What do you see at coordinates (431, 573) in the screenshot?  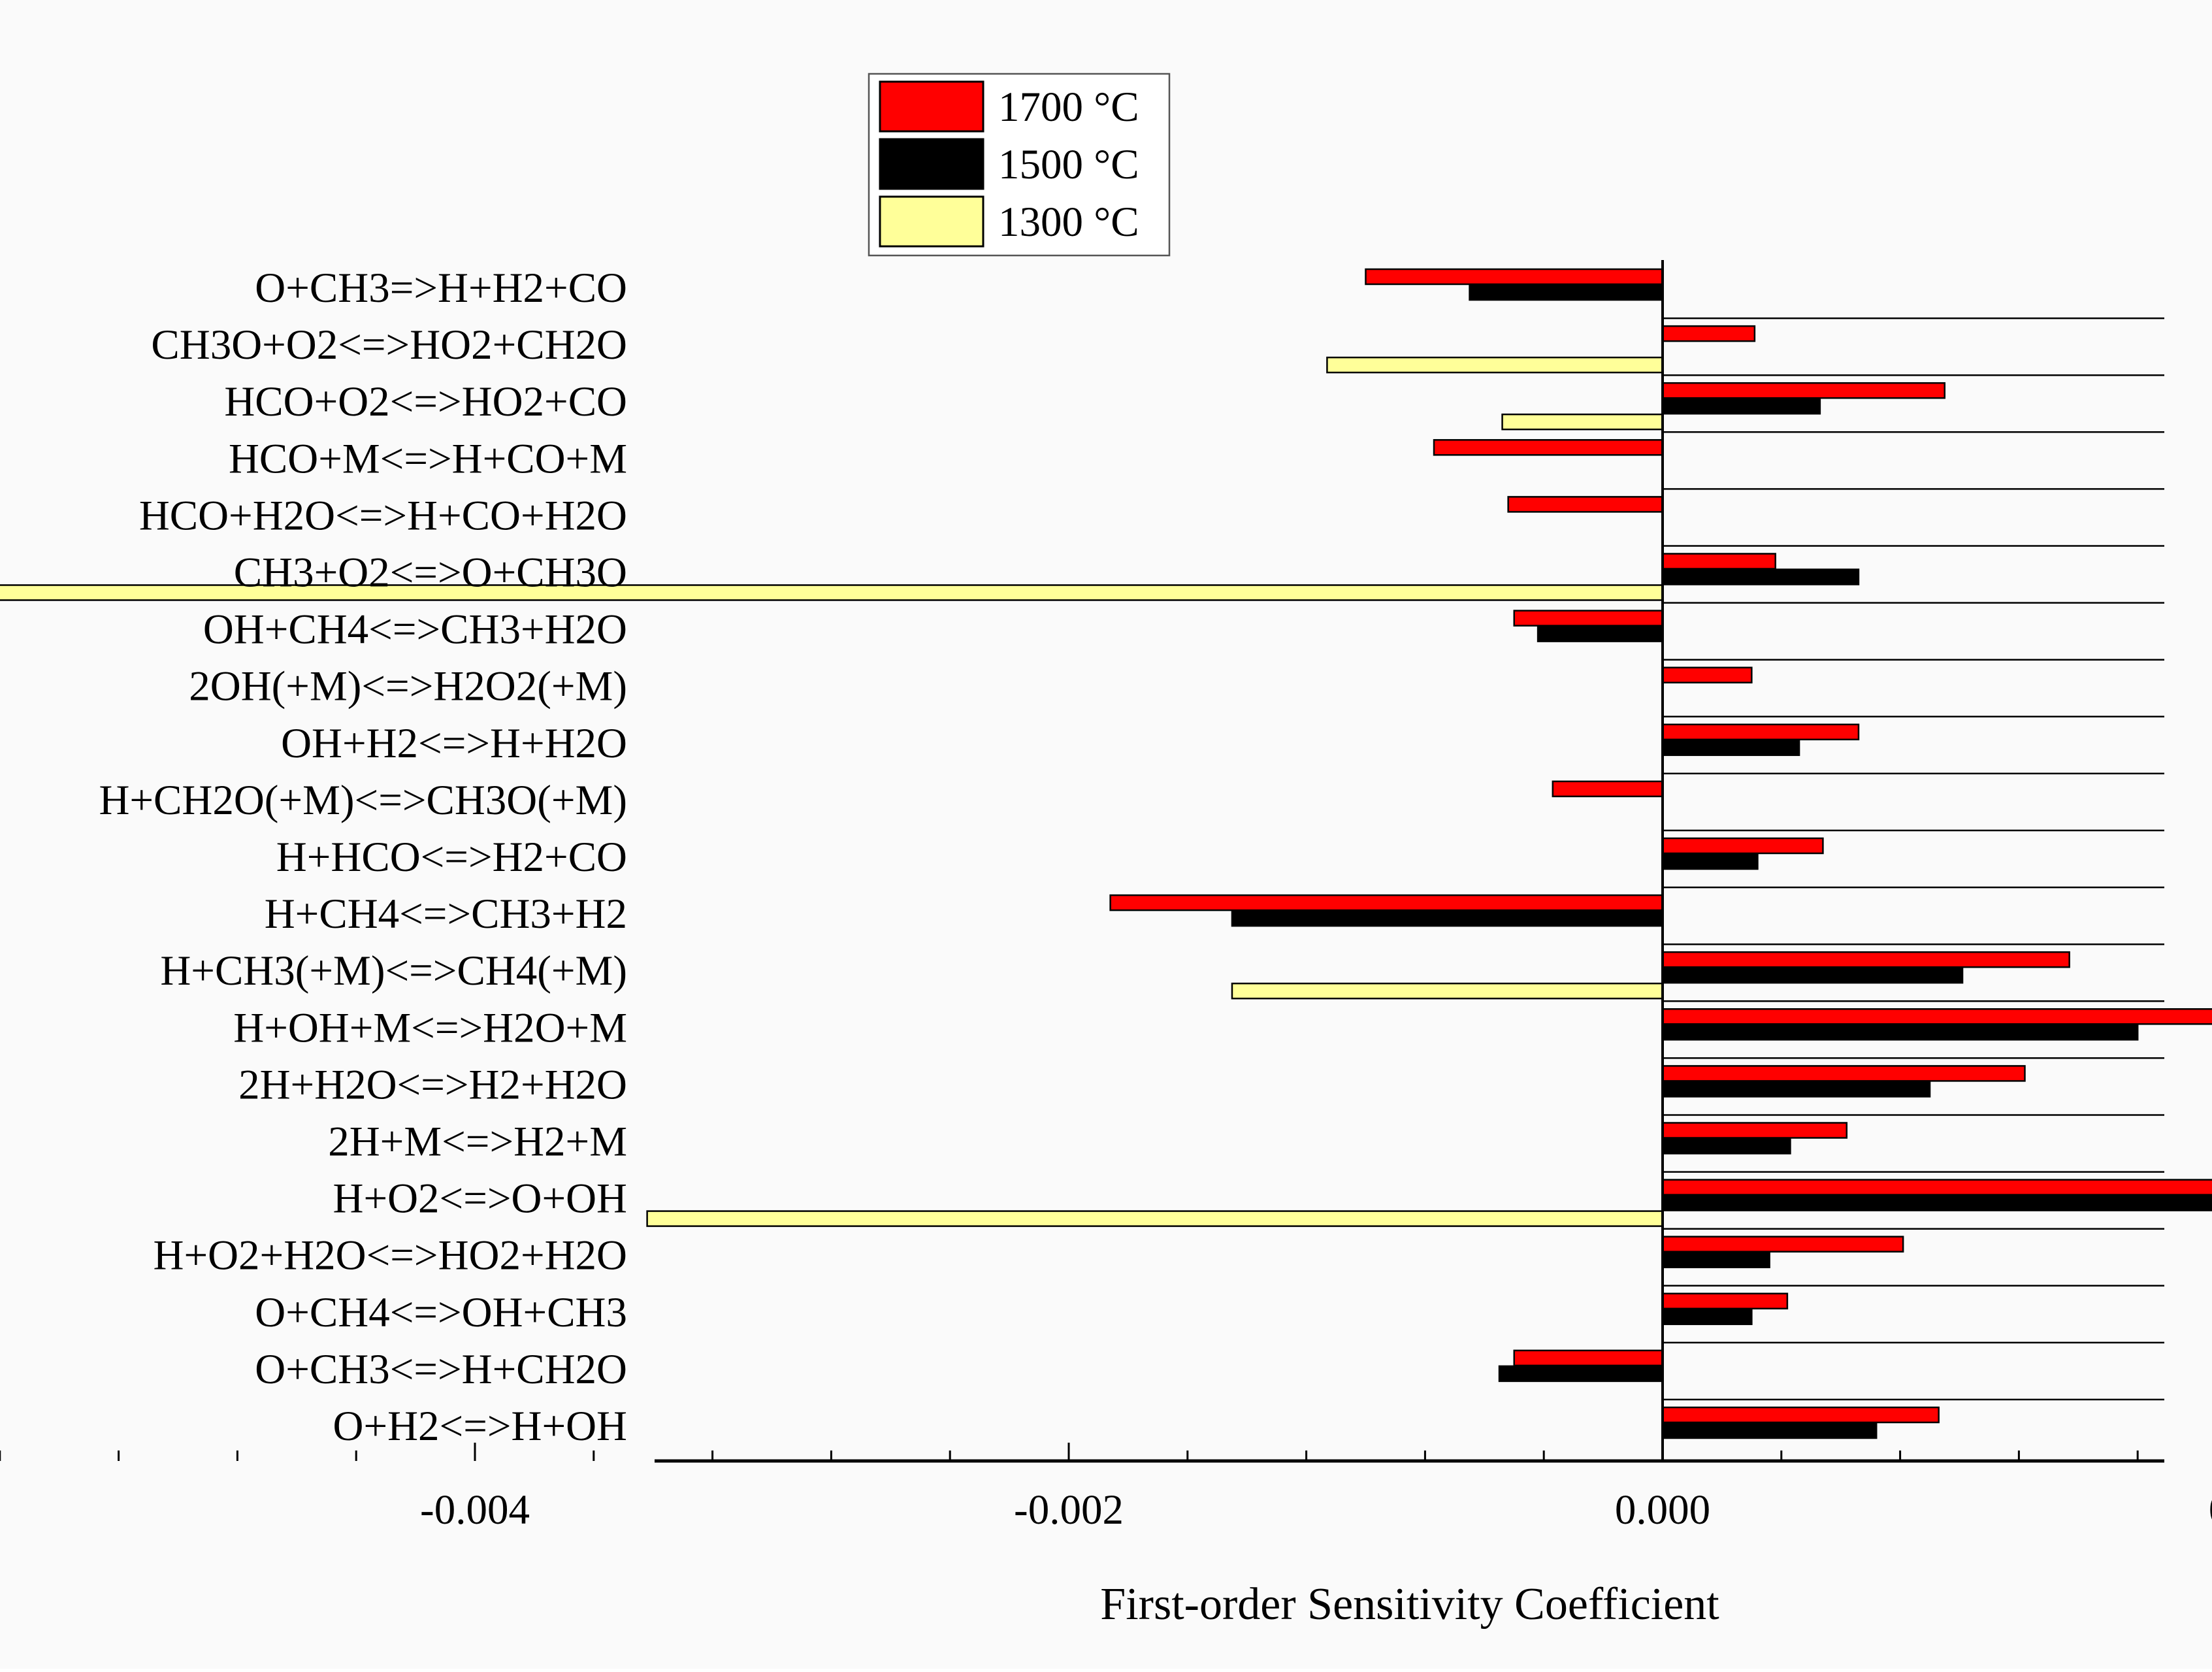 I see `category-label: CH3+O2<=>O+CH3O` at bounding box center [431, 573].